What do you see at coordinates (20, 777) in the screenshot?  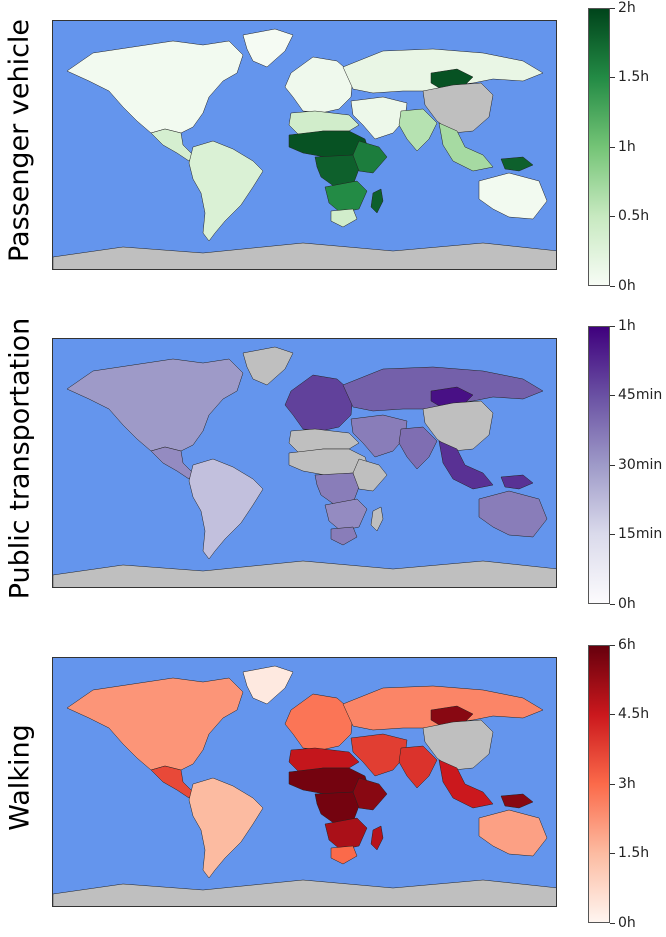 I see `panel-label: Walking` at bounding box center [20, 777].